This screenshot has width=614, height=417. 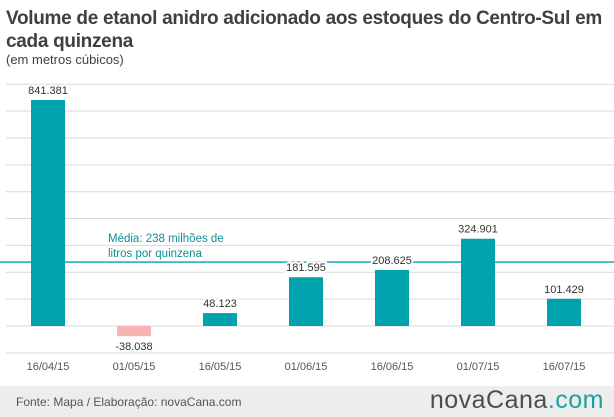 I want to click on x-tick-label: 16/05/15, so click(x=220, y=367).